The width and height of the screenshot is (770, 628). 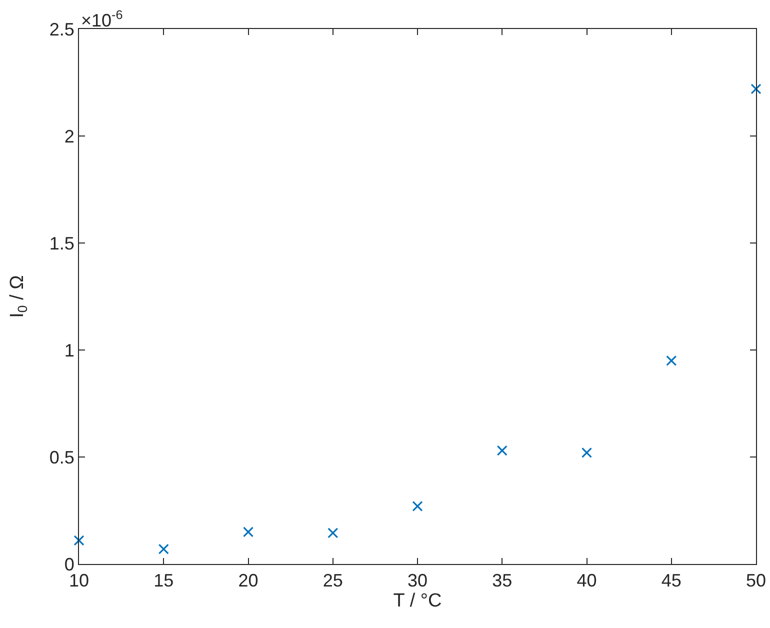 What do you see at coordinates (164, 580) in the screenshot?
I see `x-tick-label: 15` at bounding box center [164, 580].